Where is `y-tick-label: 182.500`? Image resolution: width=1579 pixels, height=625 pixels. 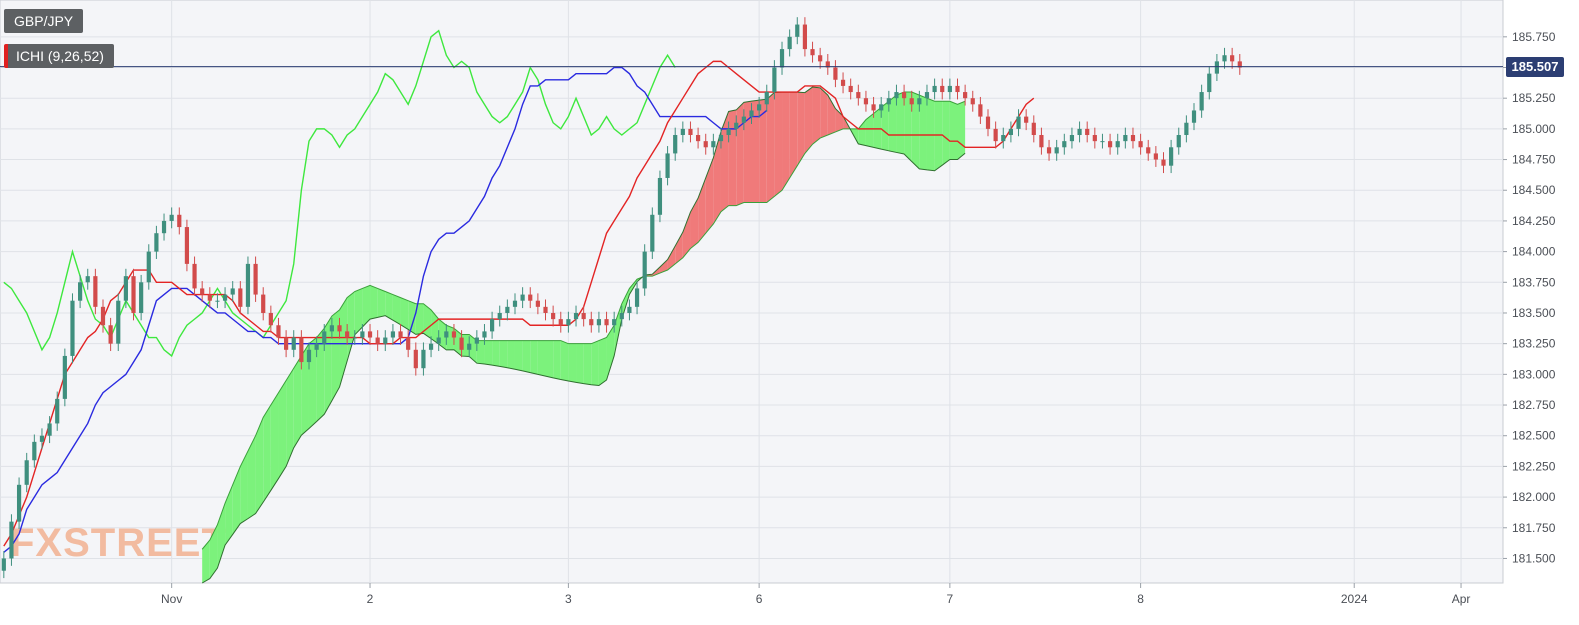 y-tick-label: 182.500 is located at coordinates (1534, 436).